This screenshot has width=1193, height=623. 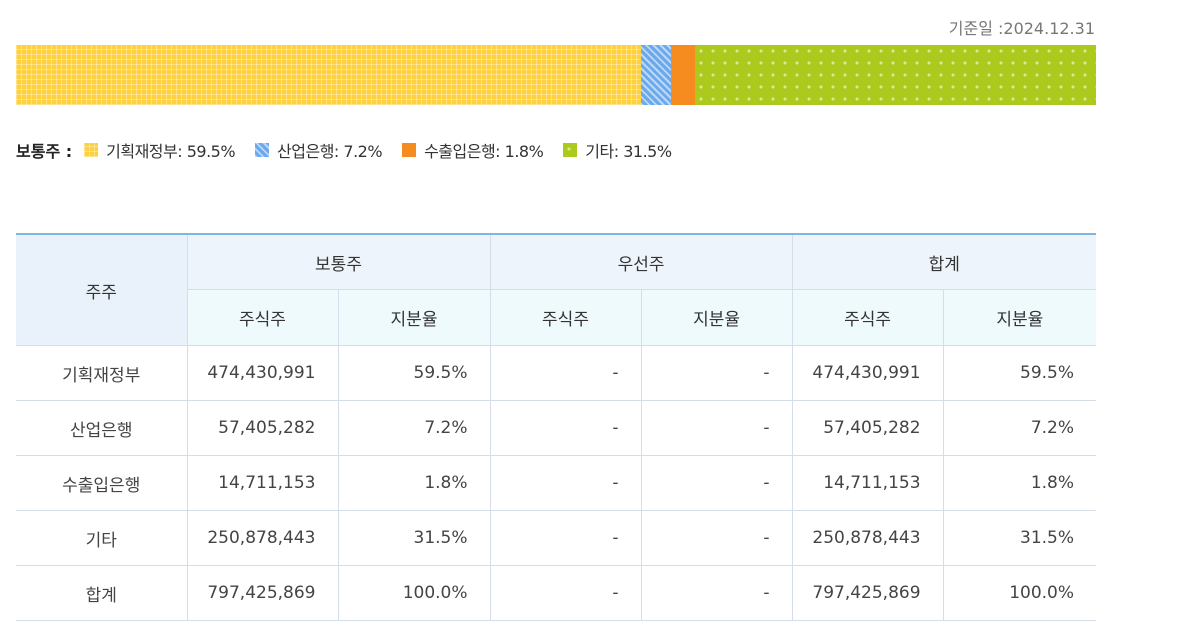 I want to click on total-shares: 14,711,153, so click(x=867, y=483).